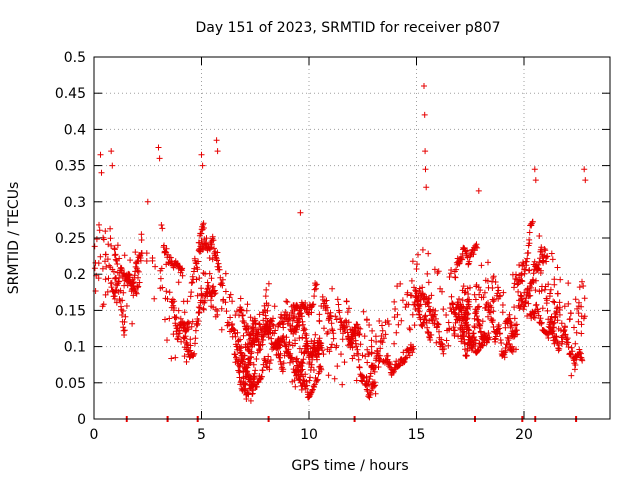 This screenshot has width=640, height=480. I want to click on x-tick-label: 0, so click(94, 435).